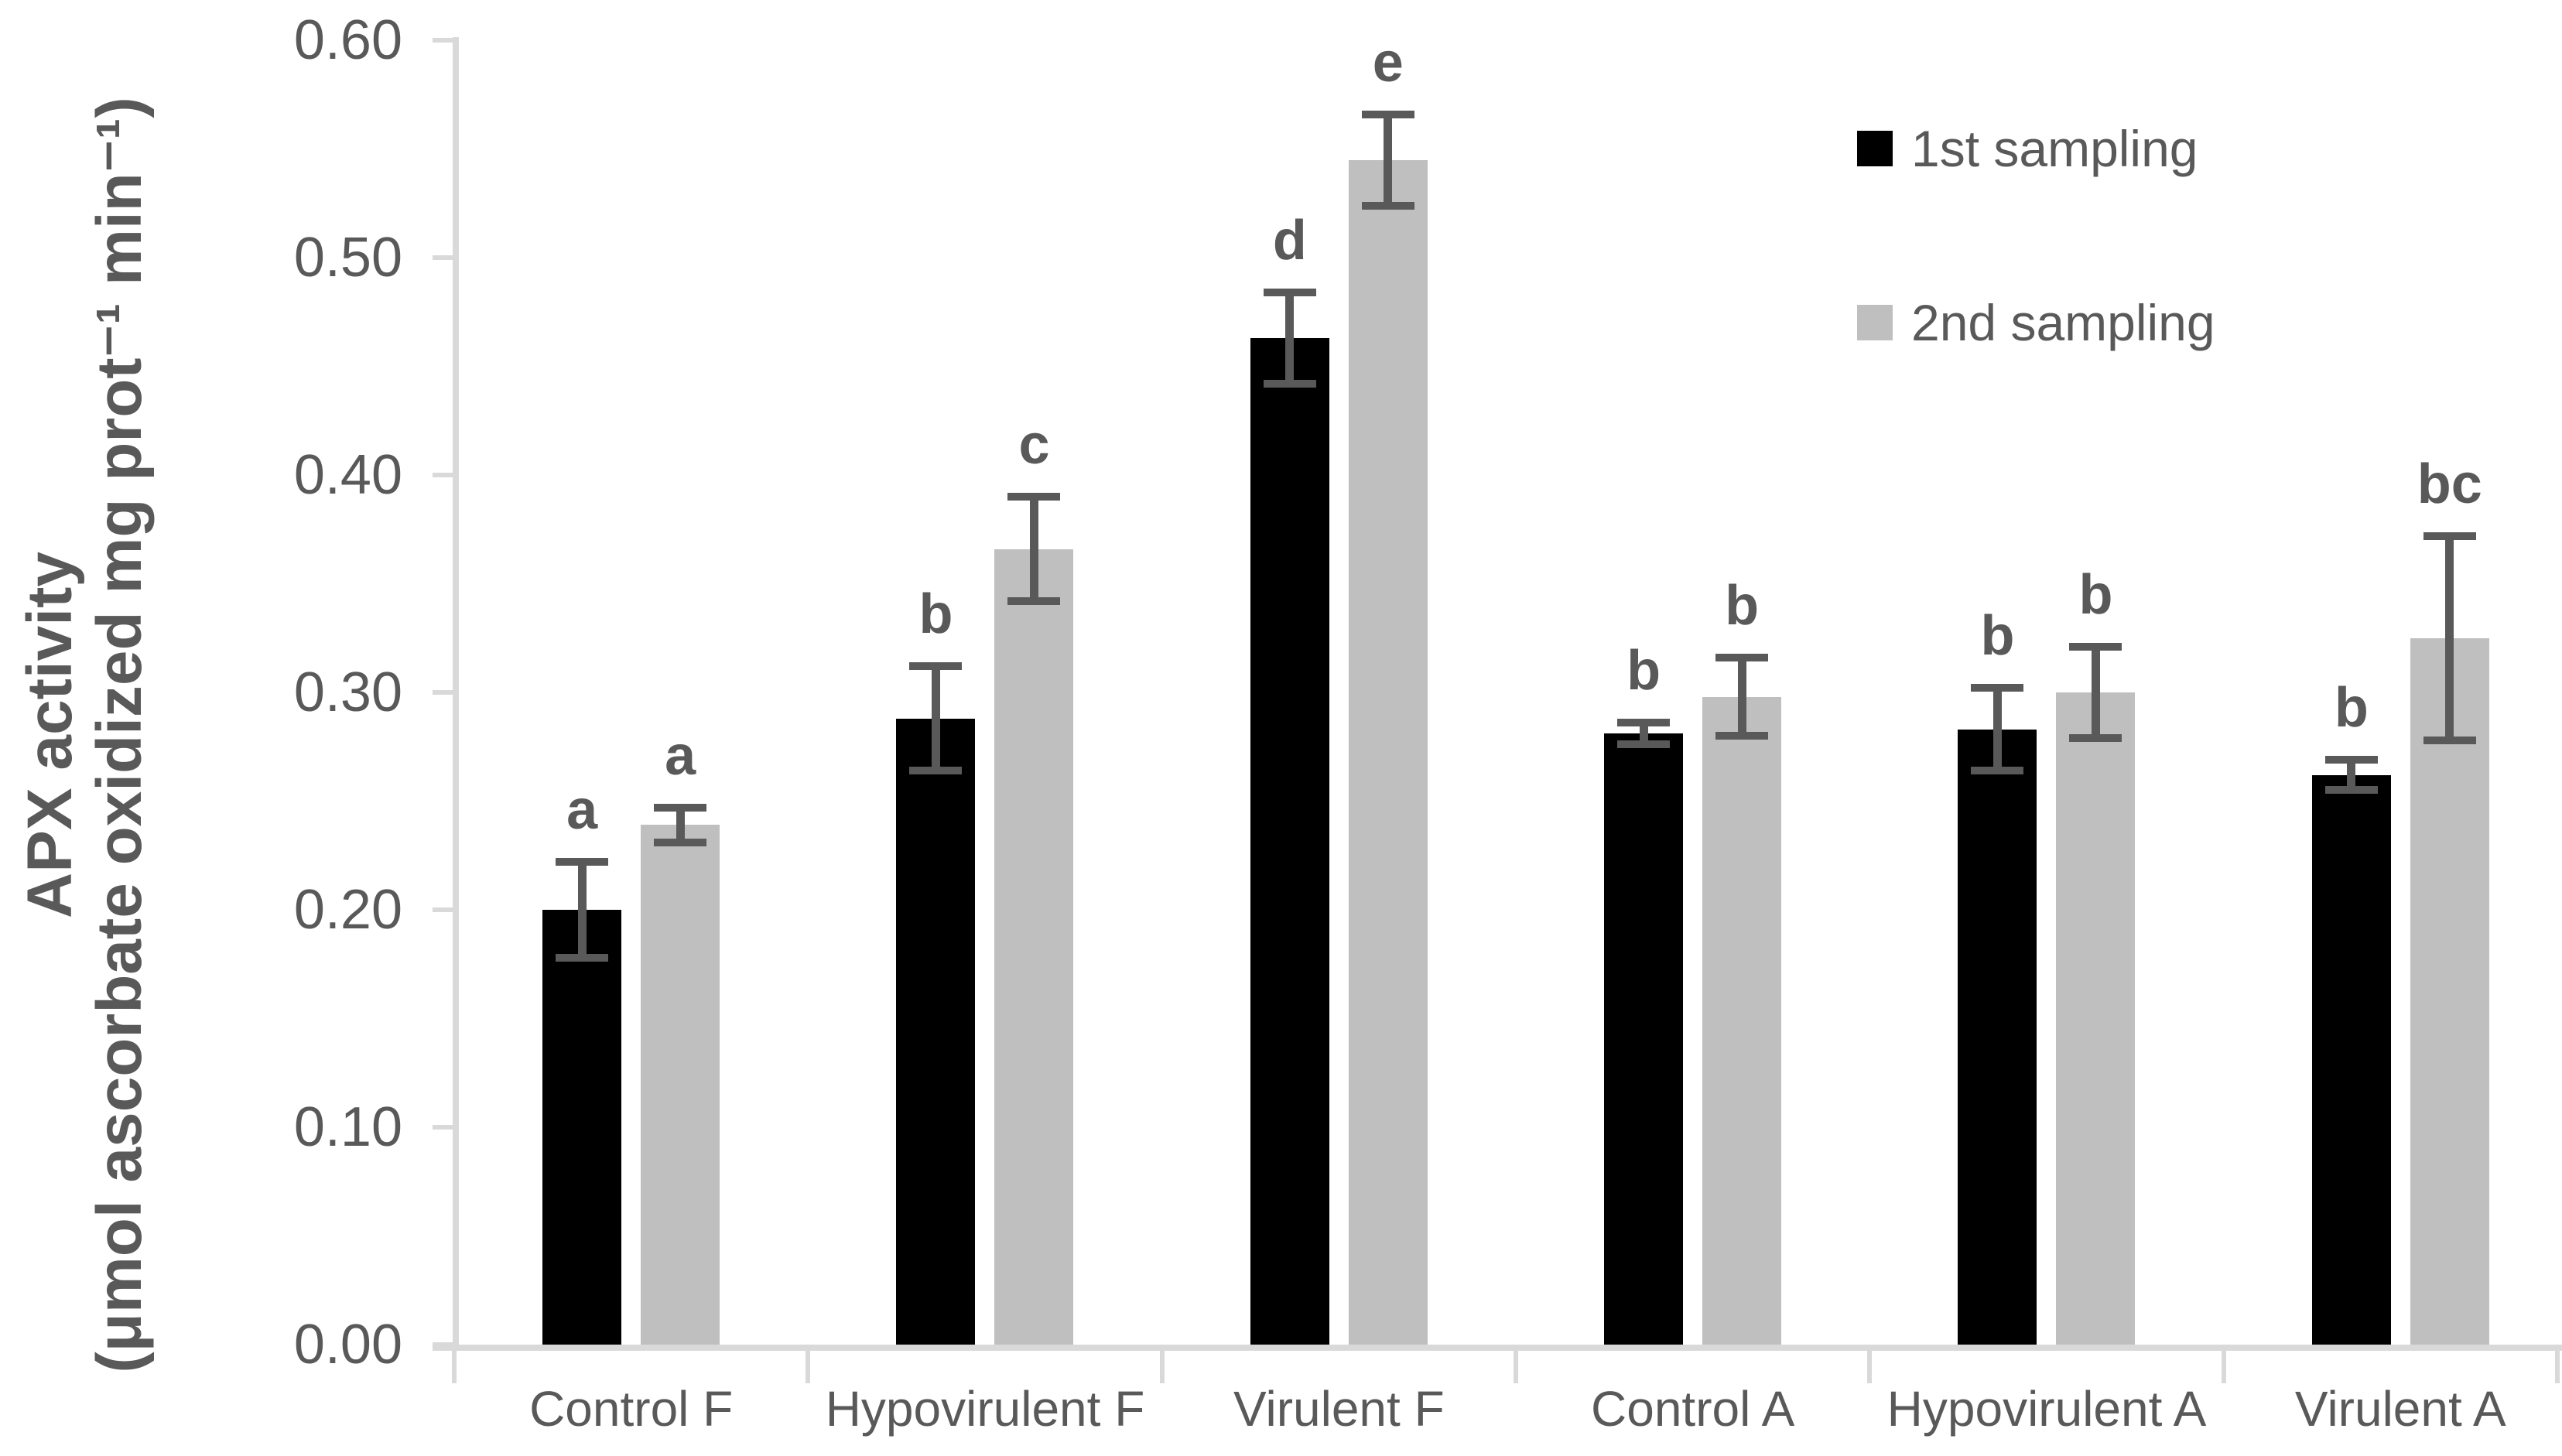  What do you see at coordinates (1497, 1348) in the screenshot?
I see `x-axis-line` at bounding box center [1497, 1348].